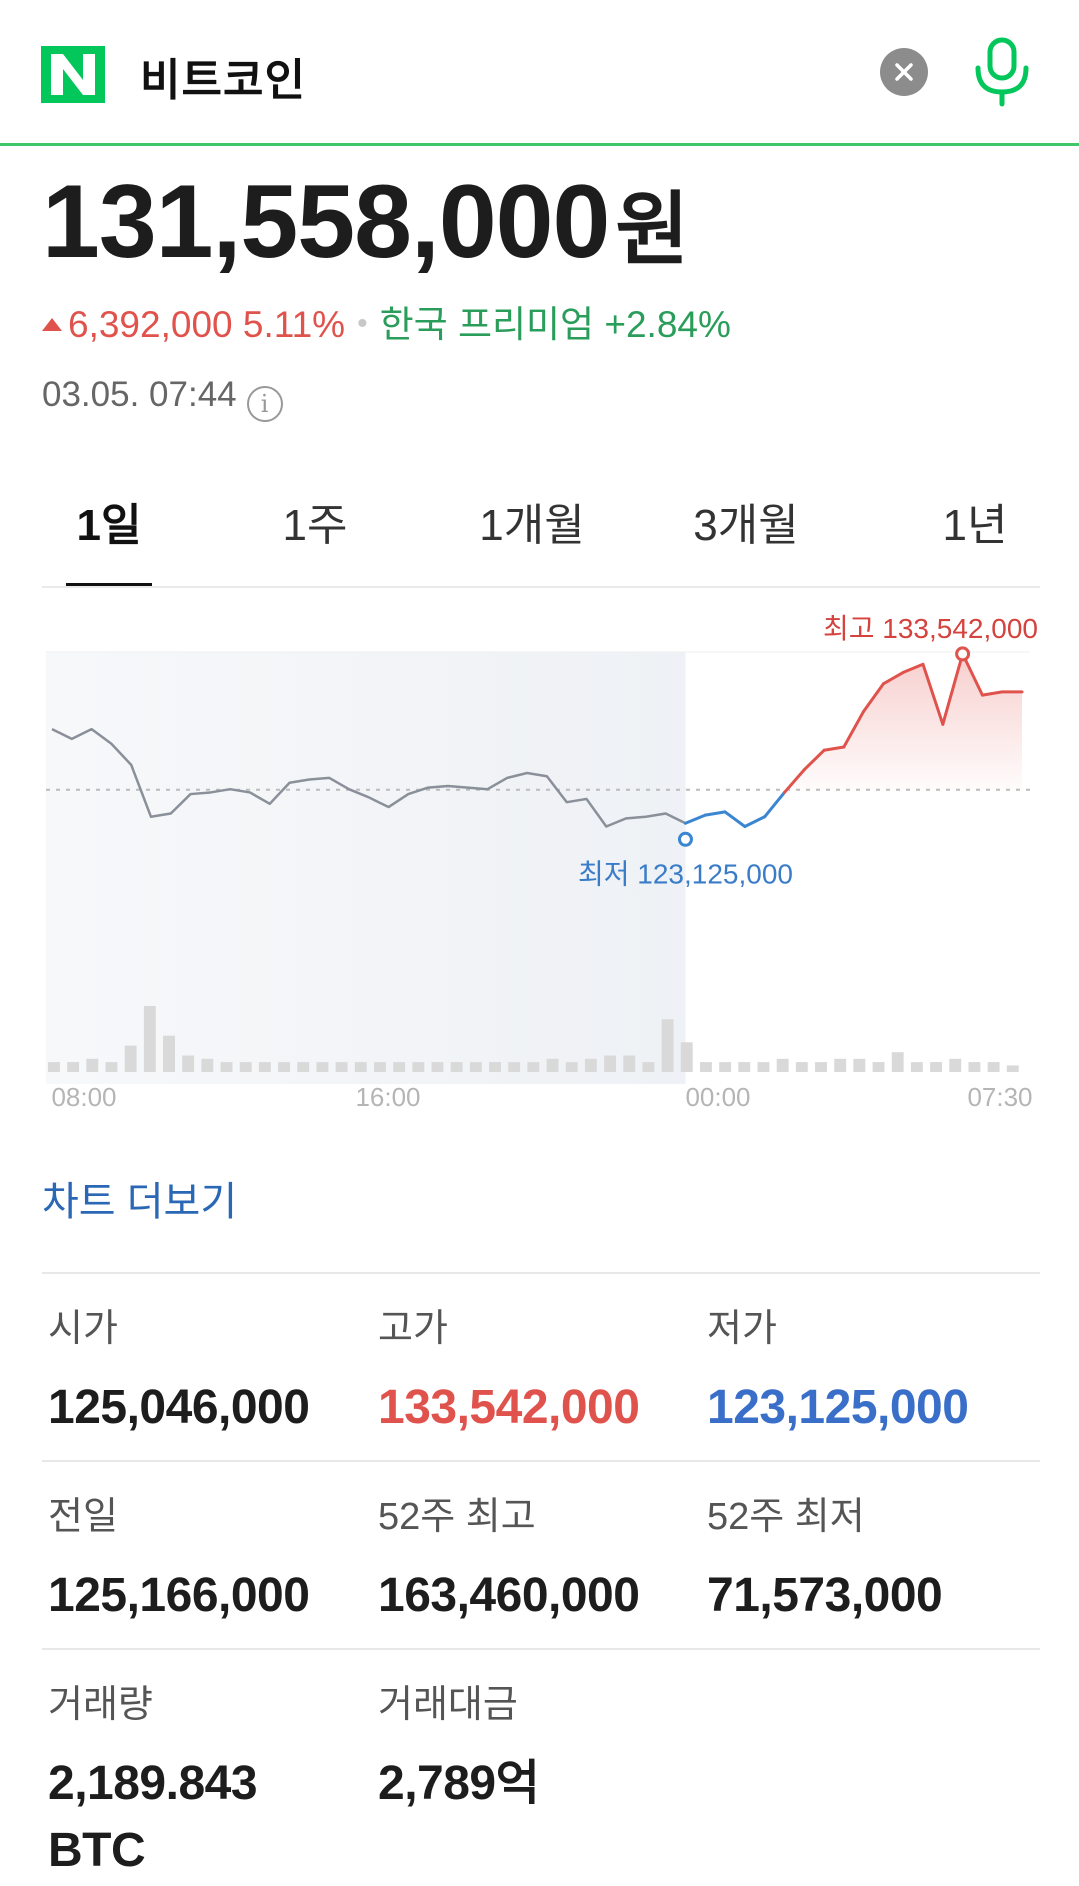  What do you see at coordinates (179, 1595) in the screenshot?
I see `stat-value: 125,166,000` at bounding box center [179, 1595].